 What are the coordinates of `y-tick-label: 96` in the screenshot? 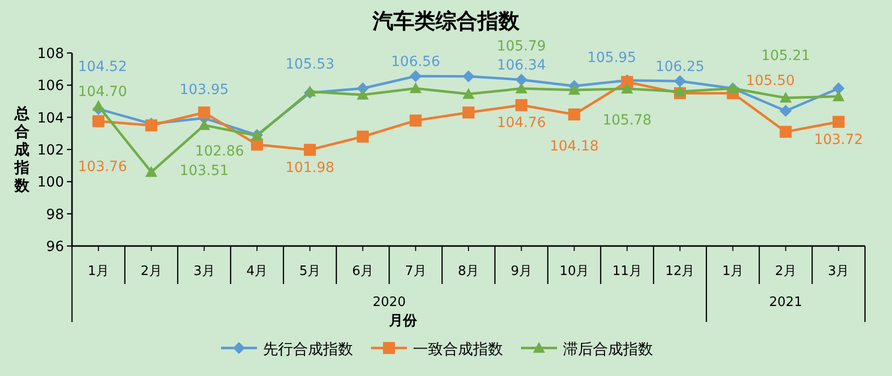 It's located at (55, 247).